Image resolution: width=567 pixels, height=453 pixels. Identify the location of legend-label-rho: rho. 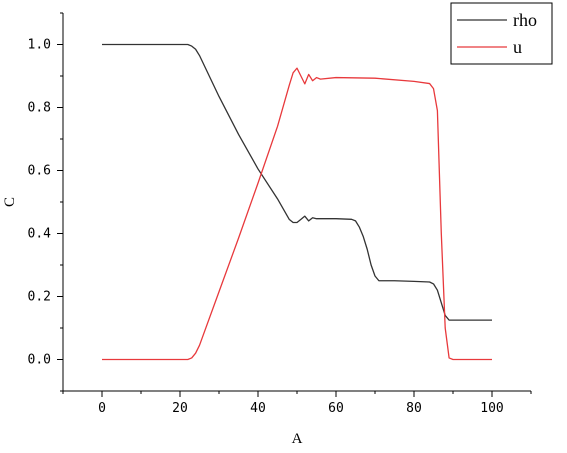
(525, 20).